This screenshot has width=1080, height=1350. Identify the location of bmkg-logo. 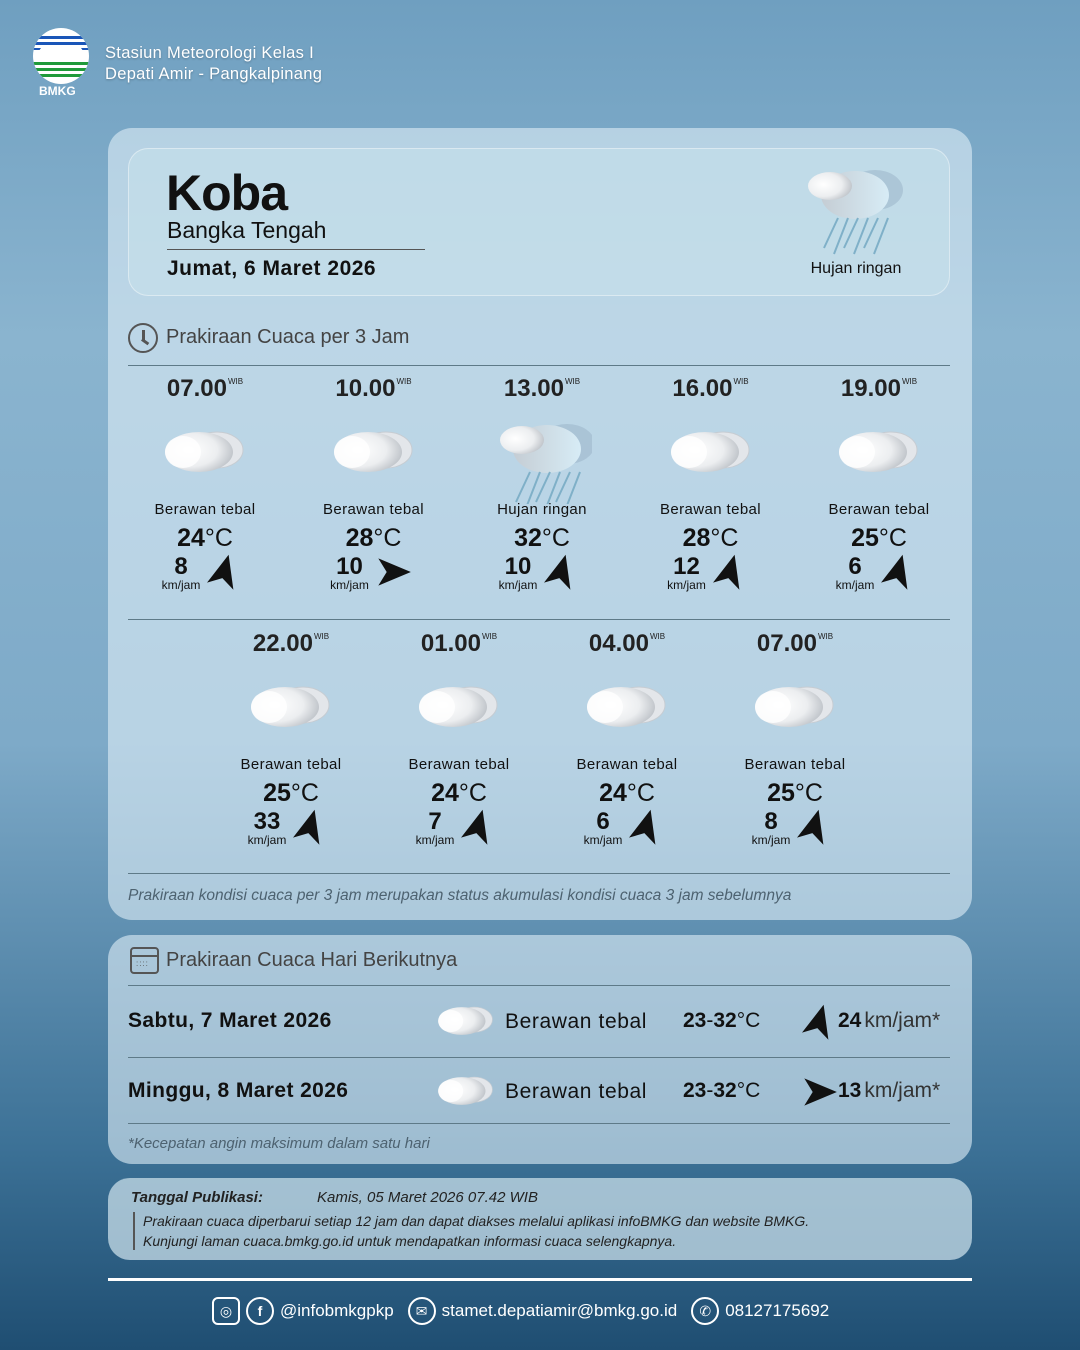
(61, 56).